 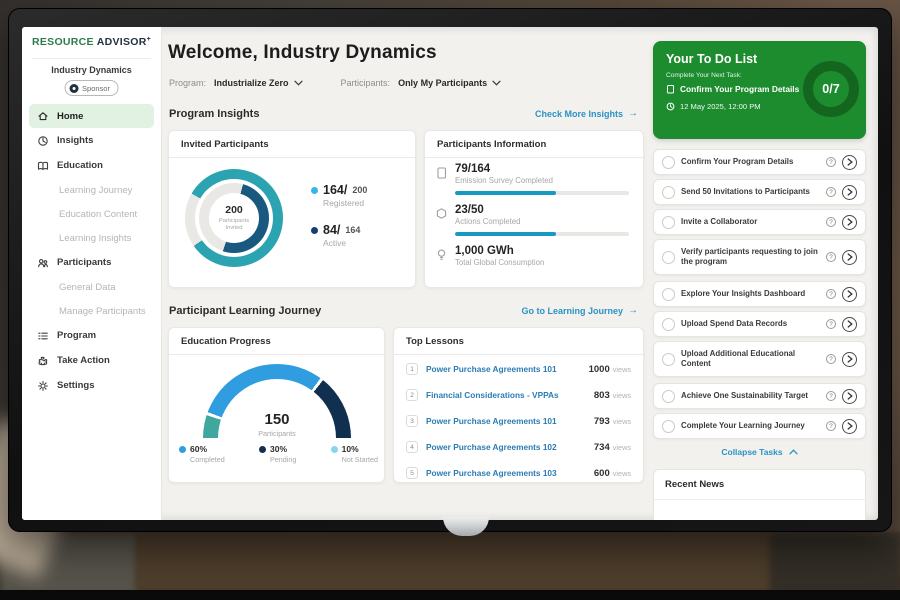 What do you see at coordinates (91, 385) in the screenshot?
I see `sidebar-item-settings: Settings` at bounding box center [91, 385].